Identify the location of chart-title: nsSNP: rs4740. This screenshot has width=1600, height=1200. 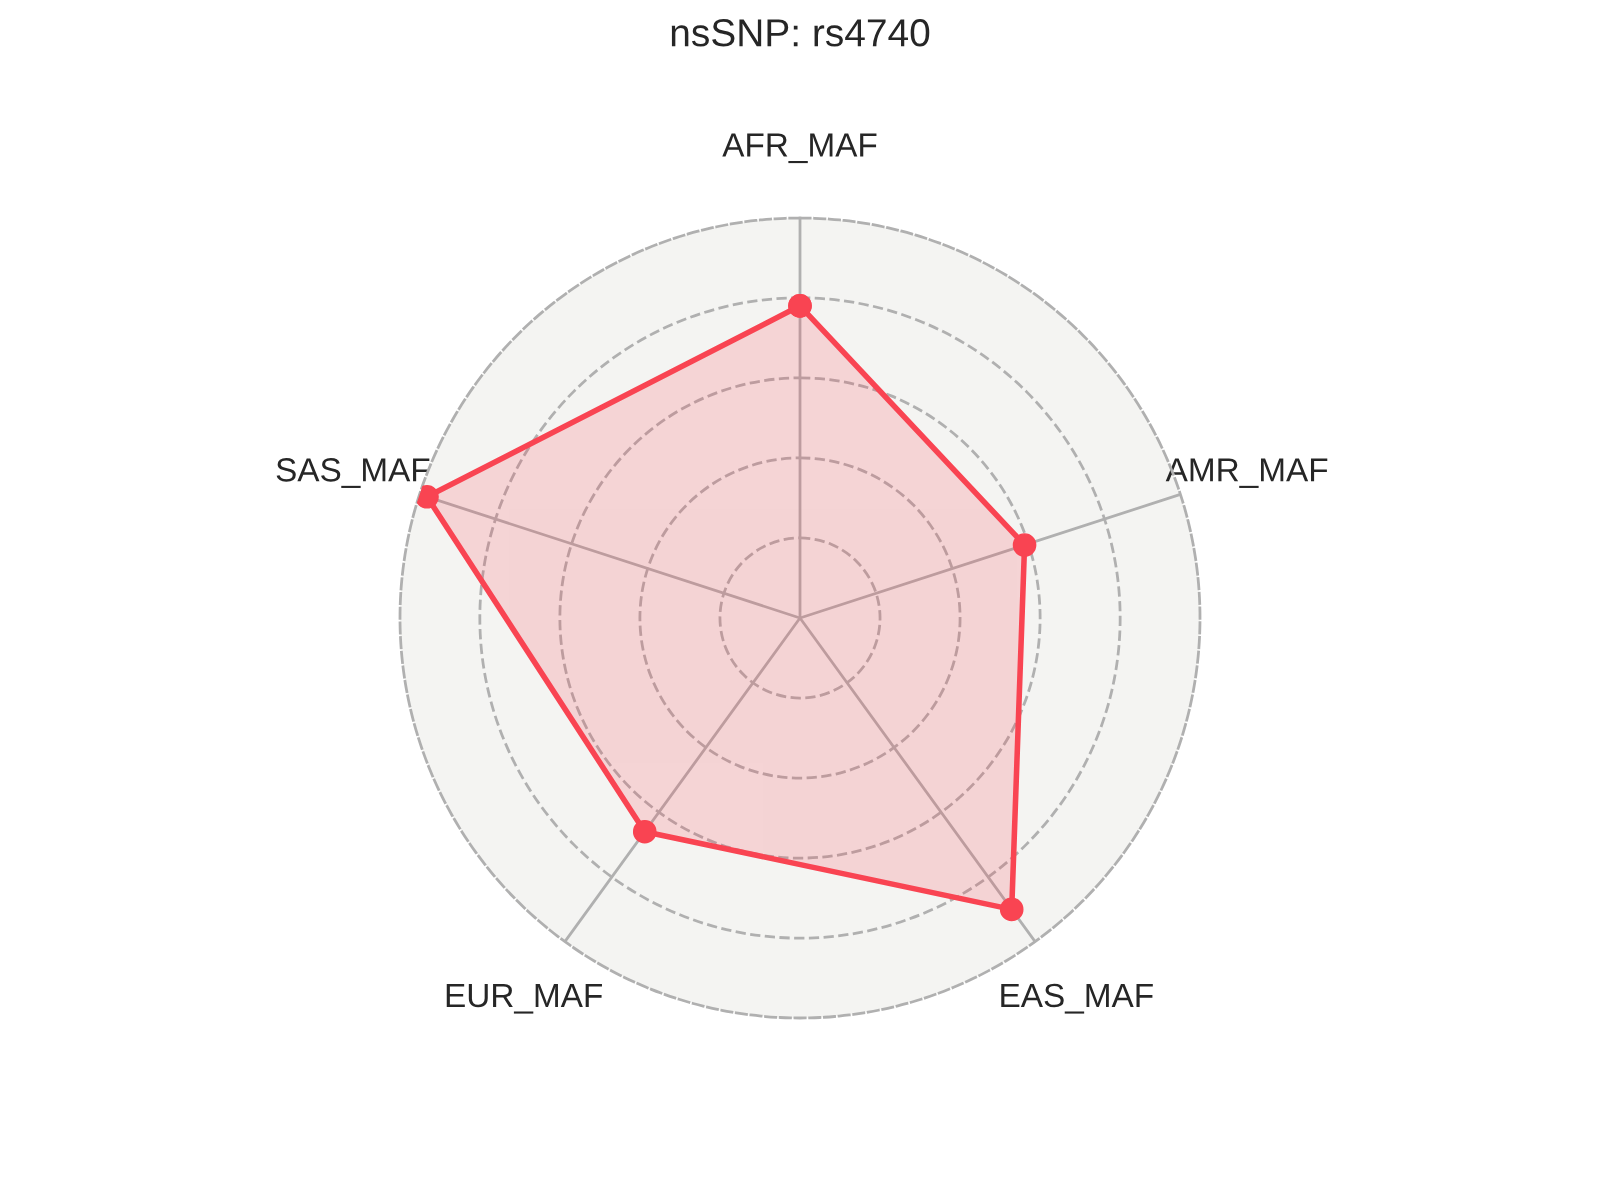
(800, 33).